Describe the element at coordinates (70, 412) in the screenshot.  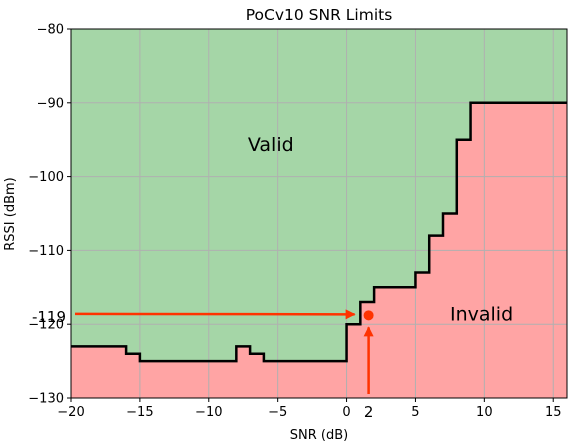
I see `x-tick-label-0: −20` at that location.